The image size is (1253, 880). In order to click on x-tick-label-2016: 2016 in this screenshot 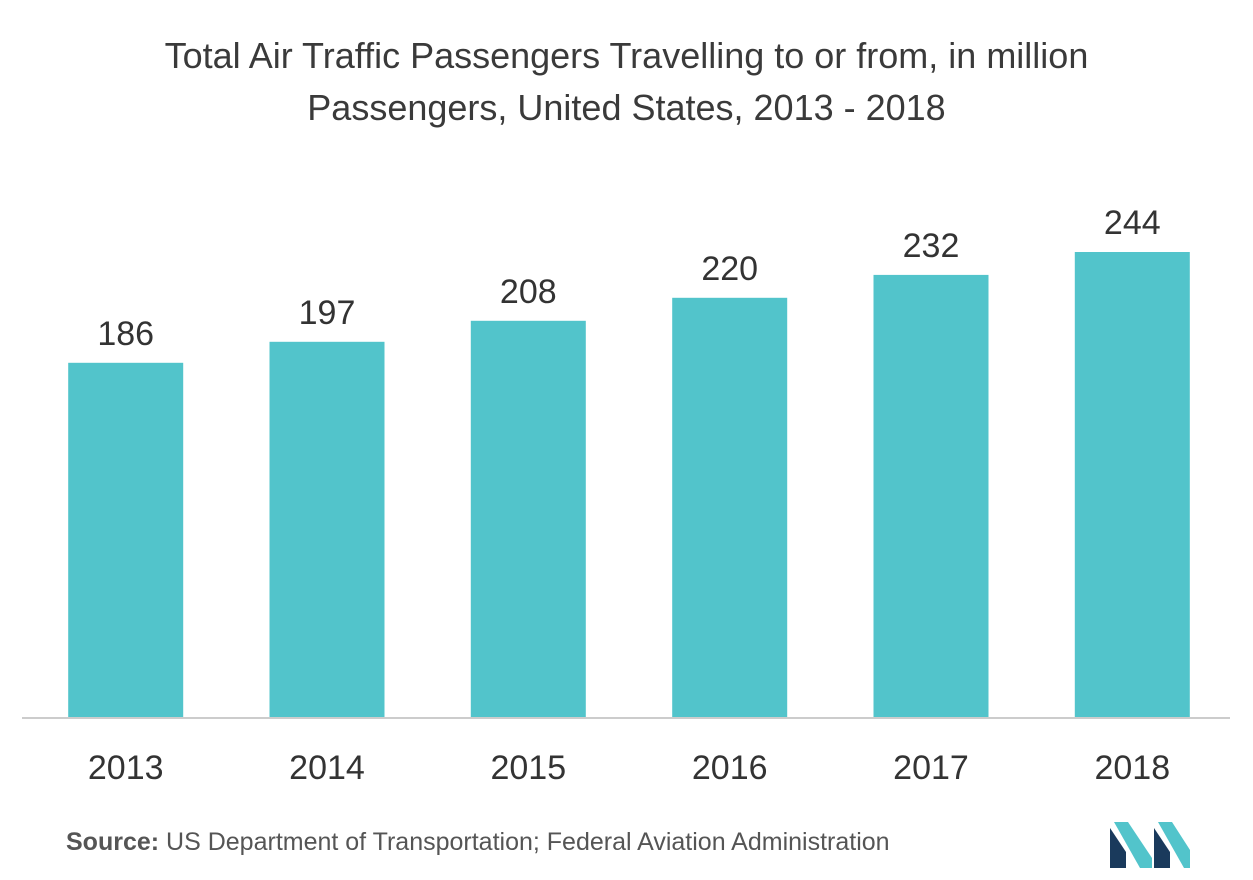, I will do `click(730, 768)`.